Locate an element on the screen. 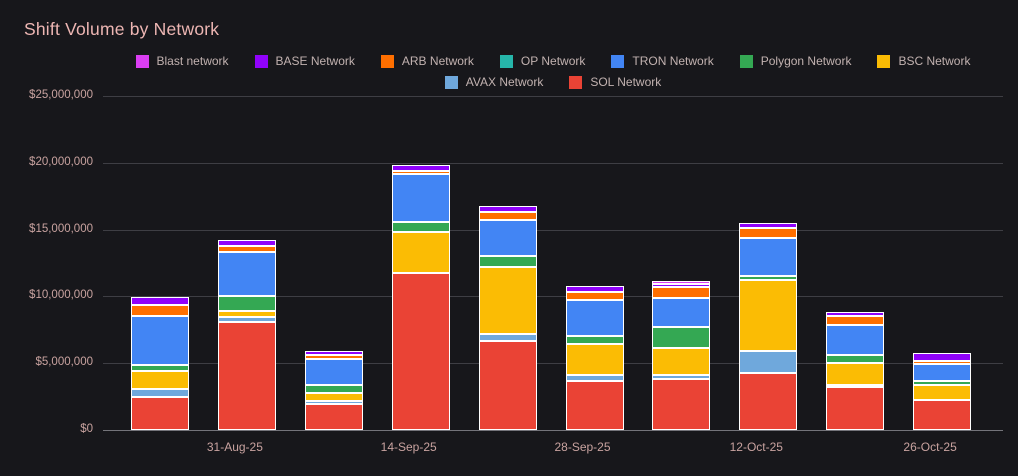 This screenshot has height=476, width=1018. bar-0-segment-polygon is located at coordinates (160, 368).